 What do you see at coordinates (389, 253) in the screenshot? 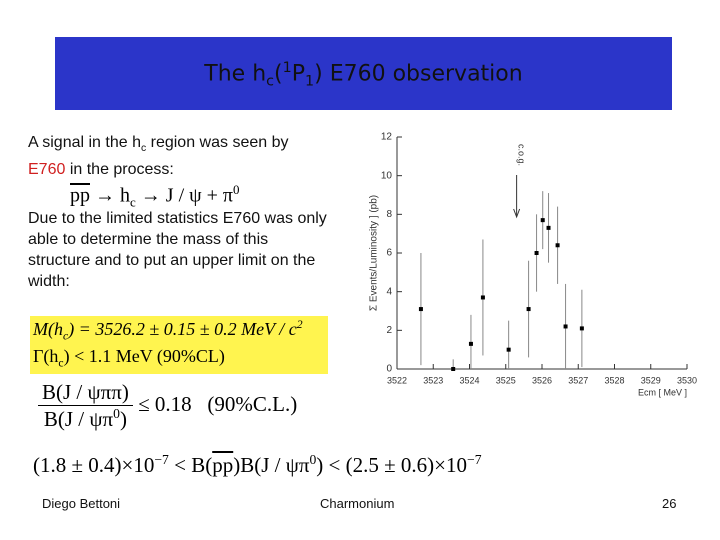
I see `y-tick-label: 6` at bounding box center [389, 253].